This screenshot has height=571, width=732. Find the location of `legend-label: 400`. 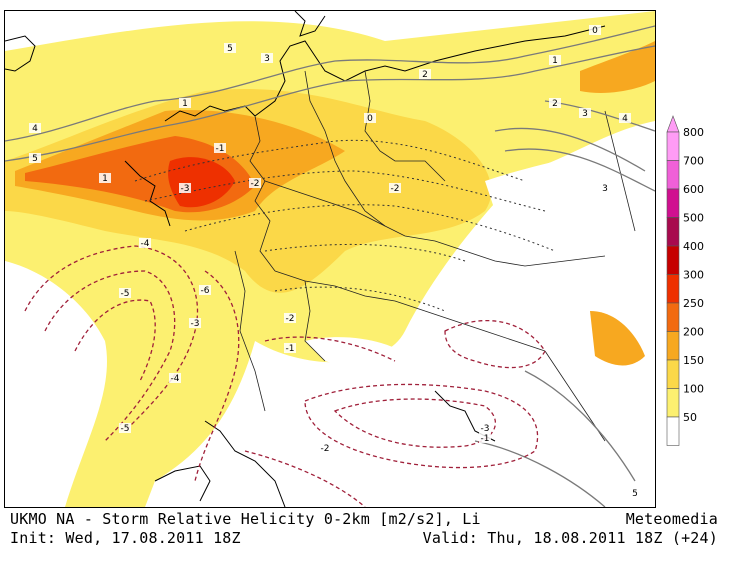

legend-label: 400 is located at coordinates (693, 246).